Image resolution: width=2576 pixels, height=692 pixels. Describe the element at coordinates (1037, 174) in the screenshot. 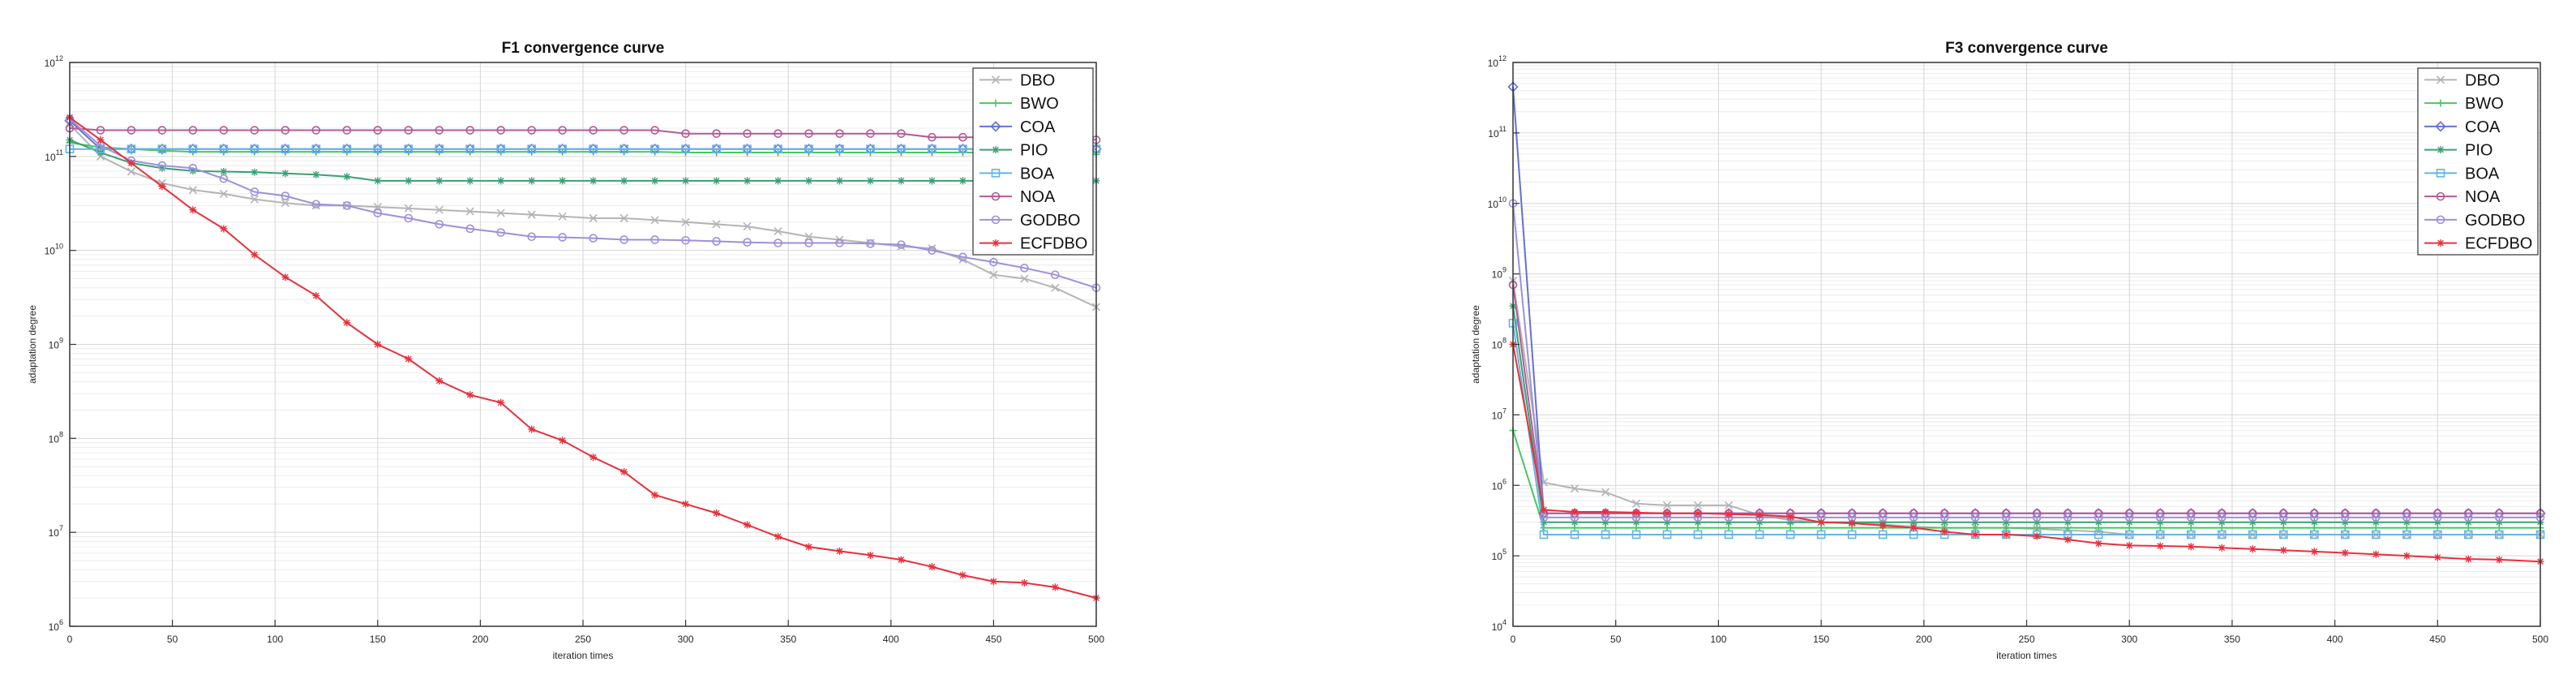

I see `legend-label: BOA` at that location.